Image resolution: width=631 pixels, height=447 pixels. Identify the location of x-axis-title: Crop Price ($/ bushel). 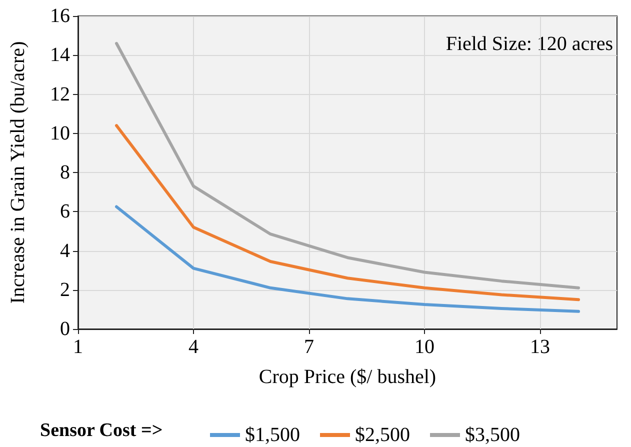
(347, 377).